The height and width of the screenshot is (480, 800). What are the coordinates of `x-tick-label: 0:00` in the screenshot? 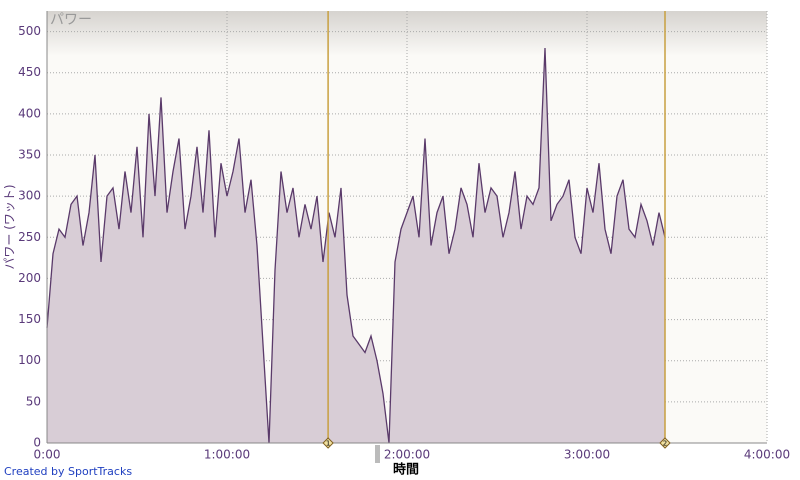 It's located at (47, 455).